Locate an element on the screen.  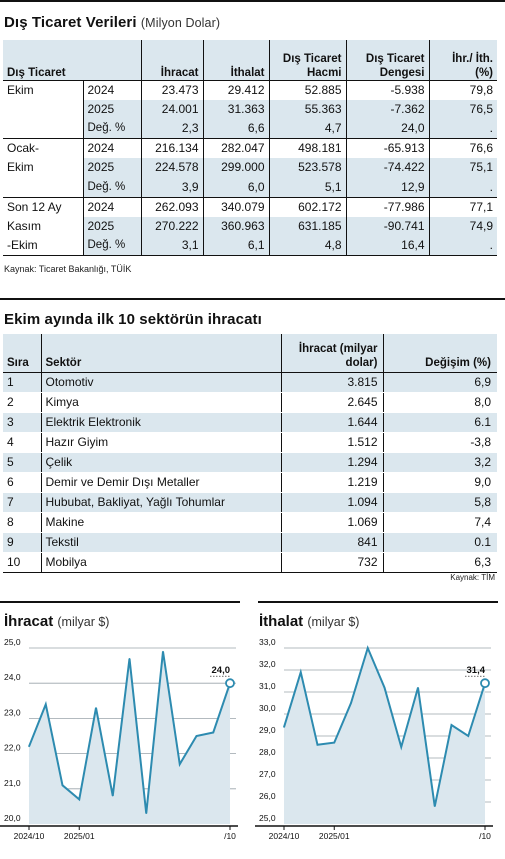
sector-name: Tekstil is located at coordinates (161, 542).